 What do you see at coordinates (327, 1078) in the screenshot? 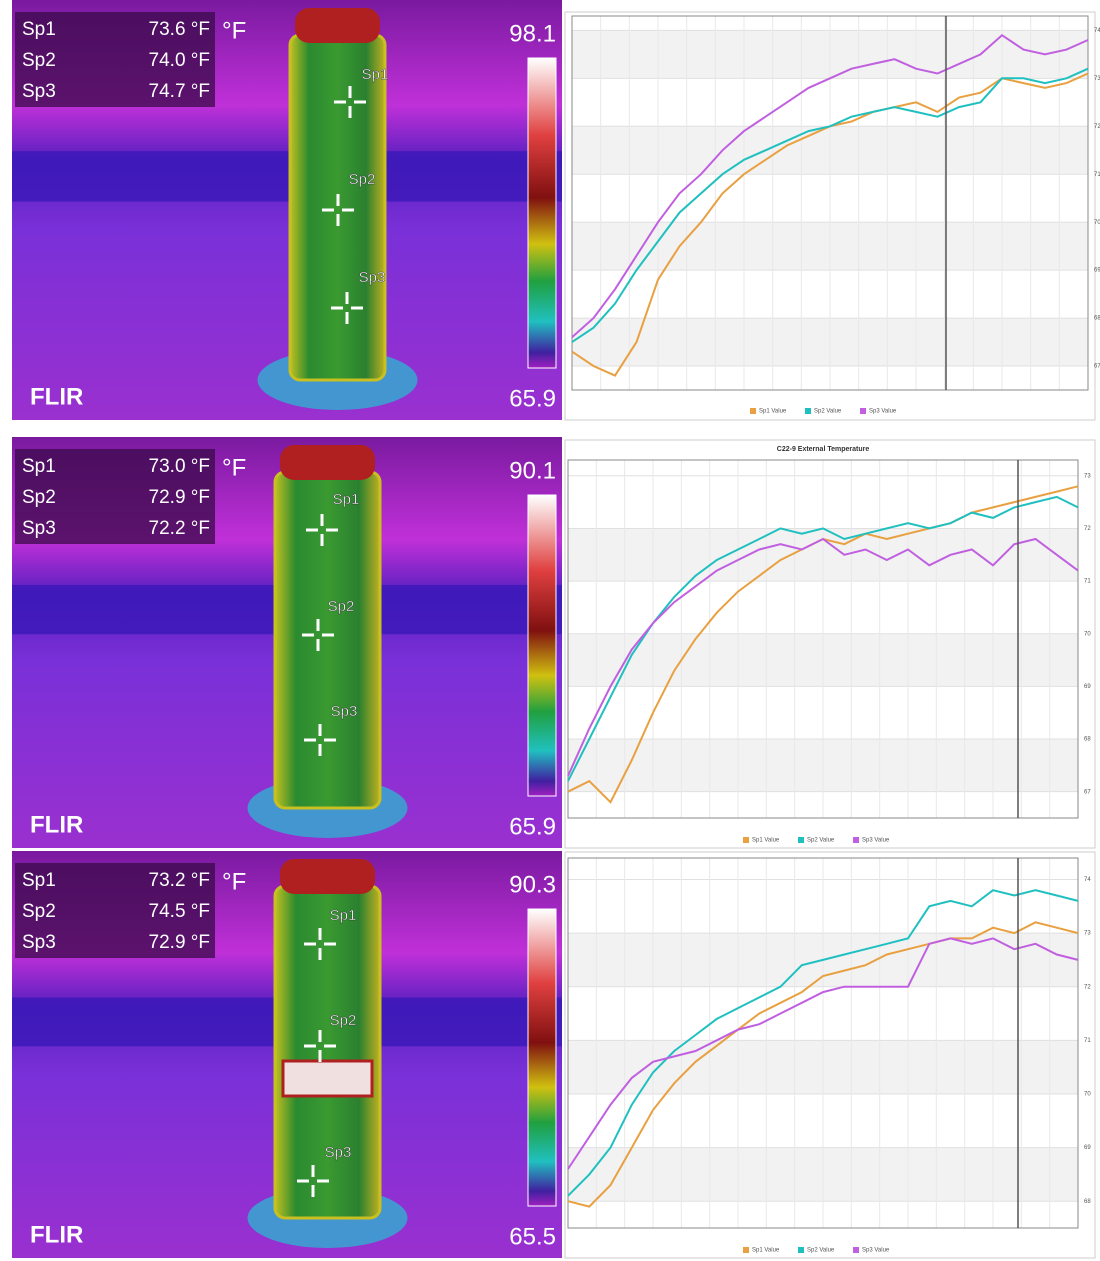
I see `hot-band` at bounding box center [327, 1078].